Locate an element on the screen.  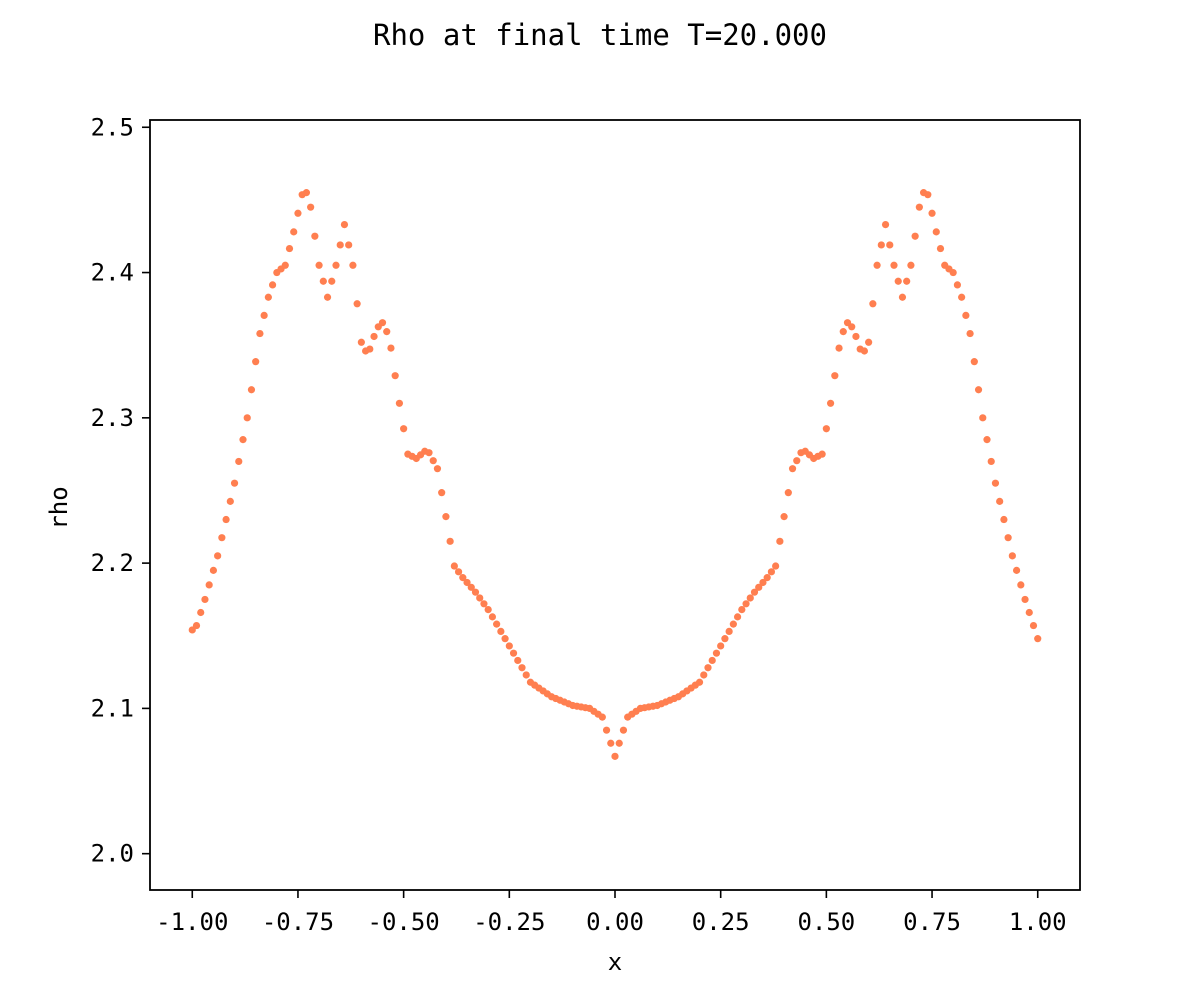
y-tick-label: 2.2 is located at coordinates (112, 563).